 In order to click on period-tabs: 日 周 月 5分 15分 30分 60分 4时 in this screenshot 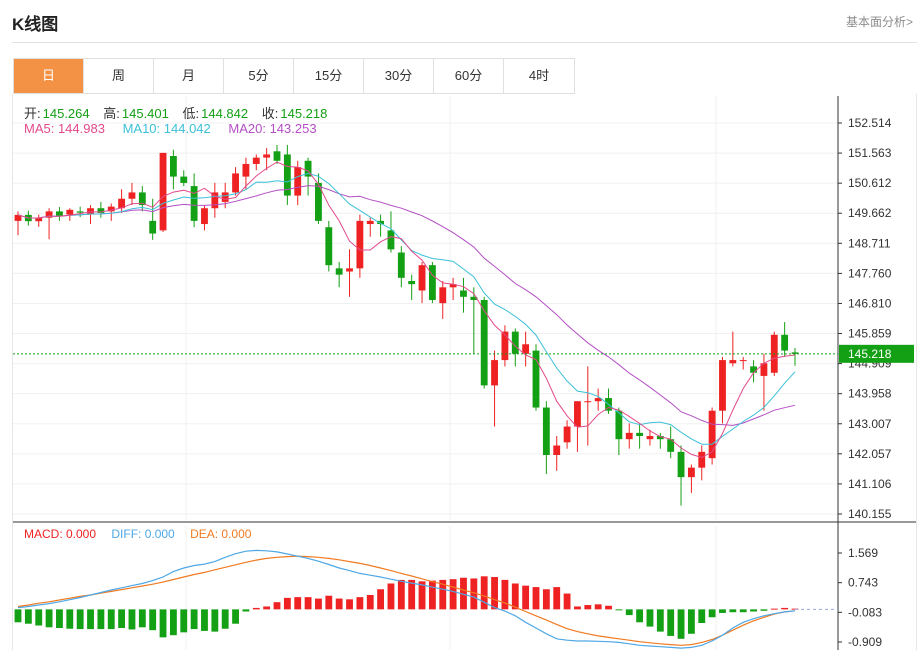, I will do `click(294, 76)`.